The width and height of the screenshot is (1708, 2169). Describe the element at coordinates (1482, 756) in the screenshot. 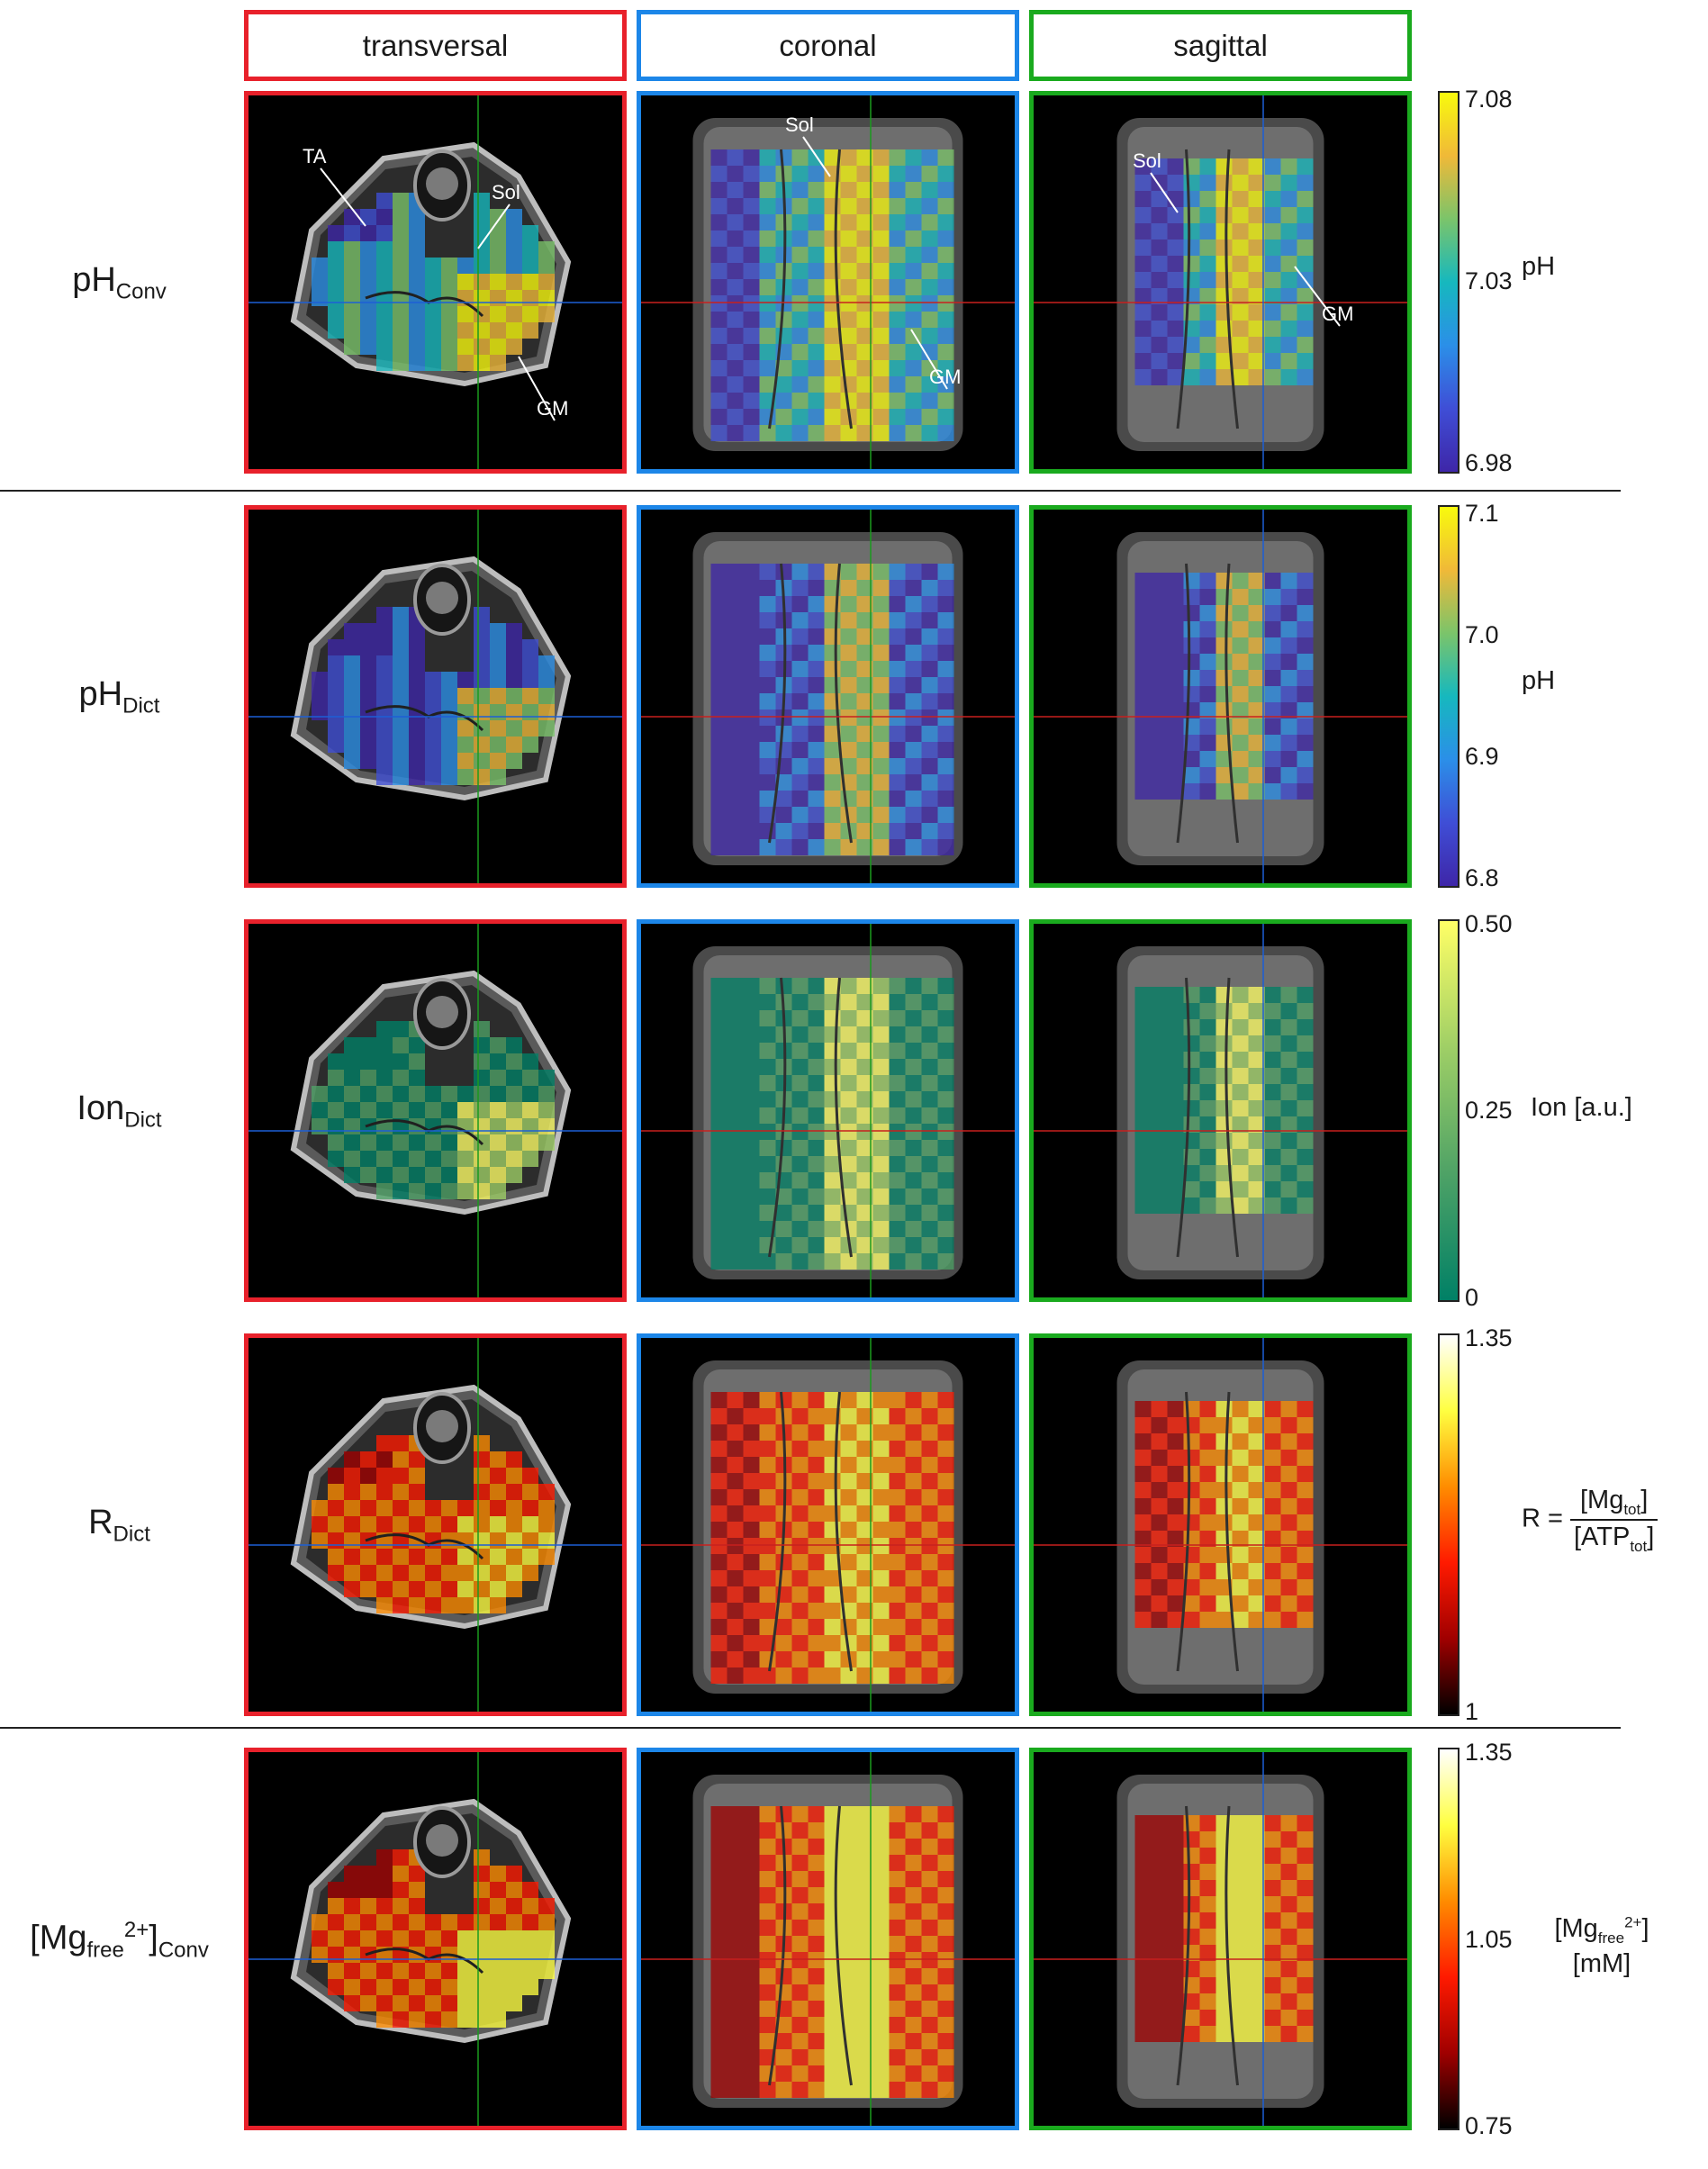

I see `tick-label: 6.9` at that location.